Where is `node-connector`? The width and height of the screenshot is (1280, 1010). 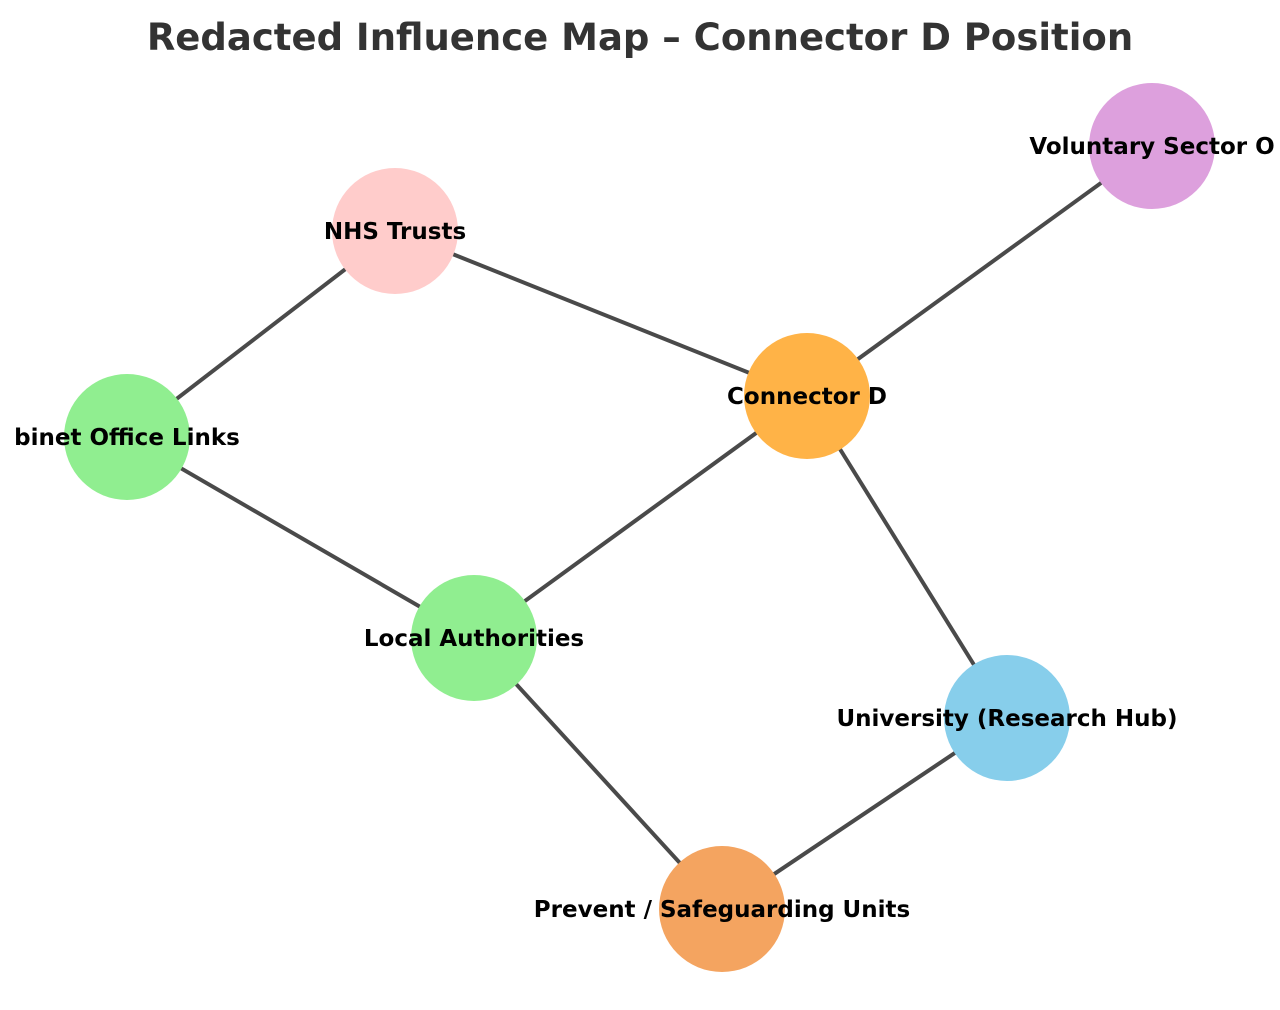
node-connector is located at coordinates (807, 396).